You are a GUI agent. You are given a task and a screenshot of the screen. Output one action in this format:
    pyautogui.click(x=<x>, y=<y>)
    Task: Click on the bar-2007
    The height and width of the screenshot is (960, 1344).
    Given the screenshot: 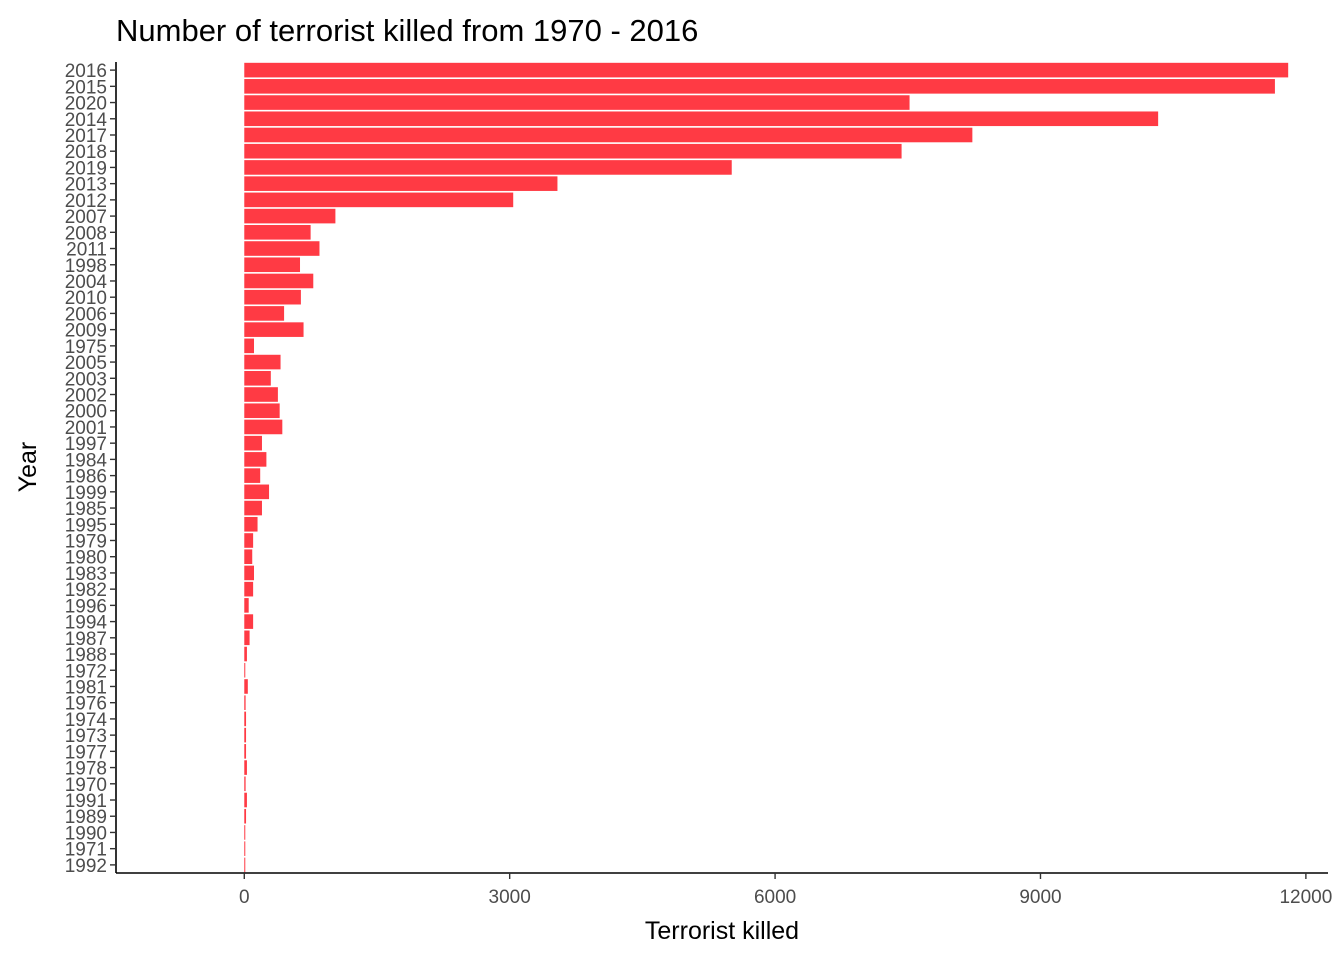 What is the action you would take?
    pyautogui.click(x=290, y=216)
    